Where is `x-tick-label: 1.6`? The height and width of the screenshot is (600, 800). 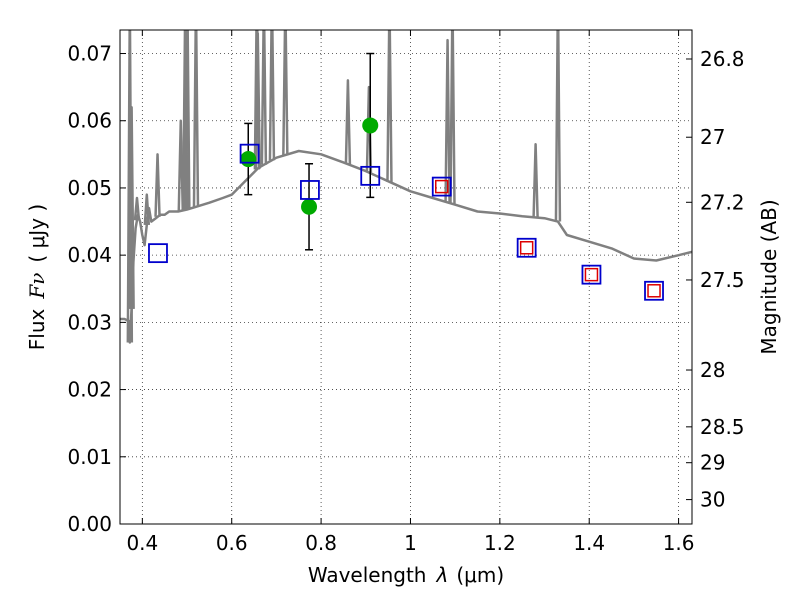 x-tick-label: 1.6 is located at coordinates (679, 543).